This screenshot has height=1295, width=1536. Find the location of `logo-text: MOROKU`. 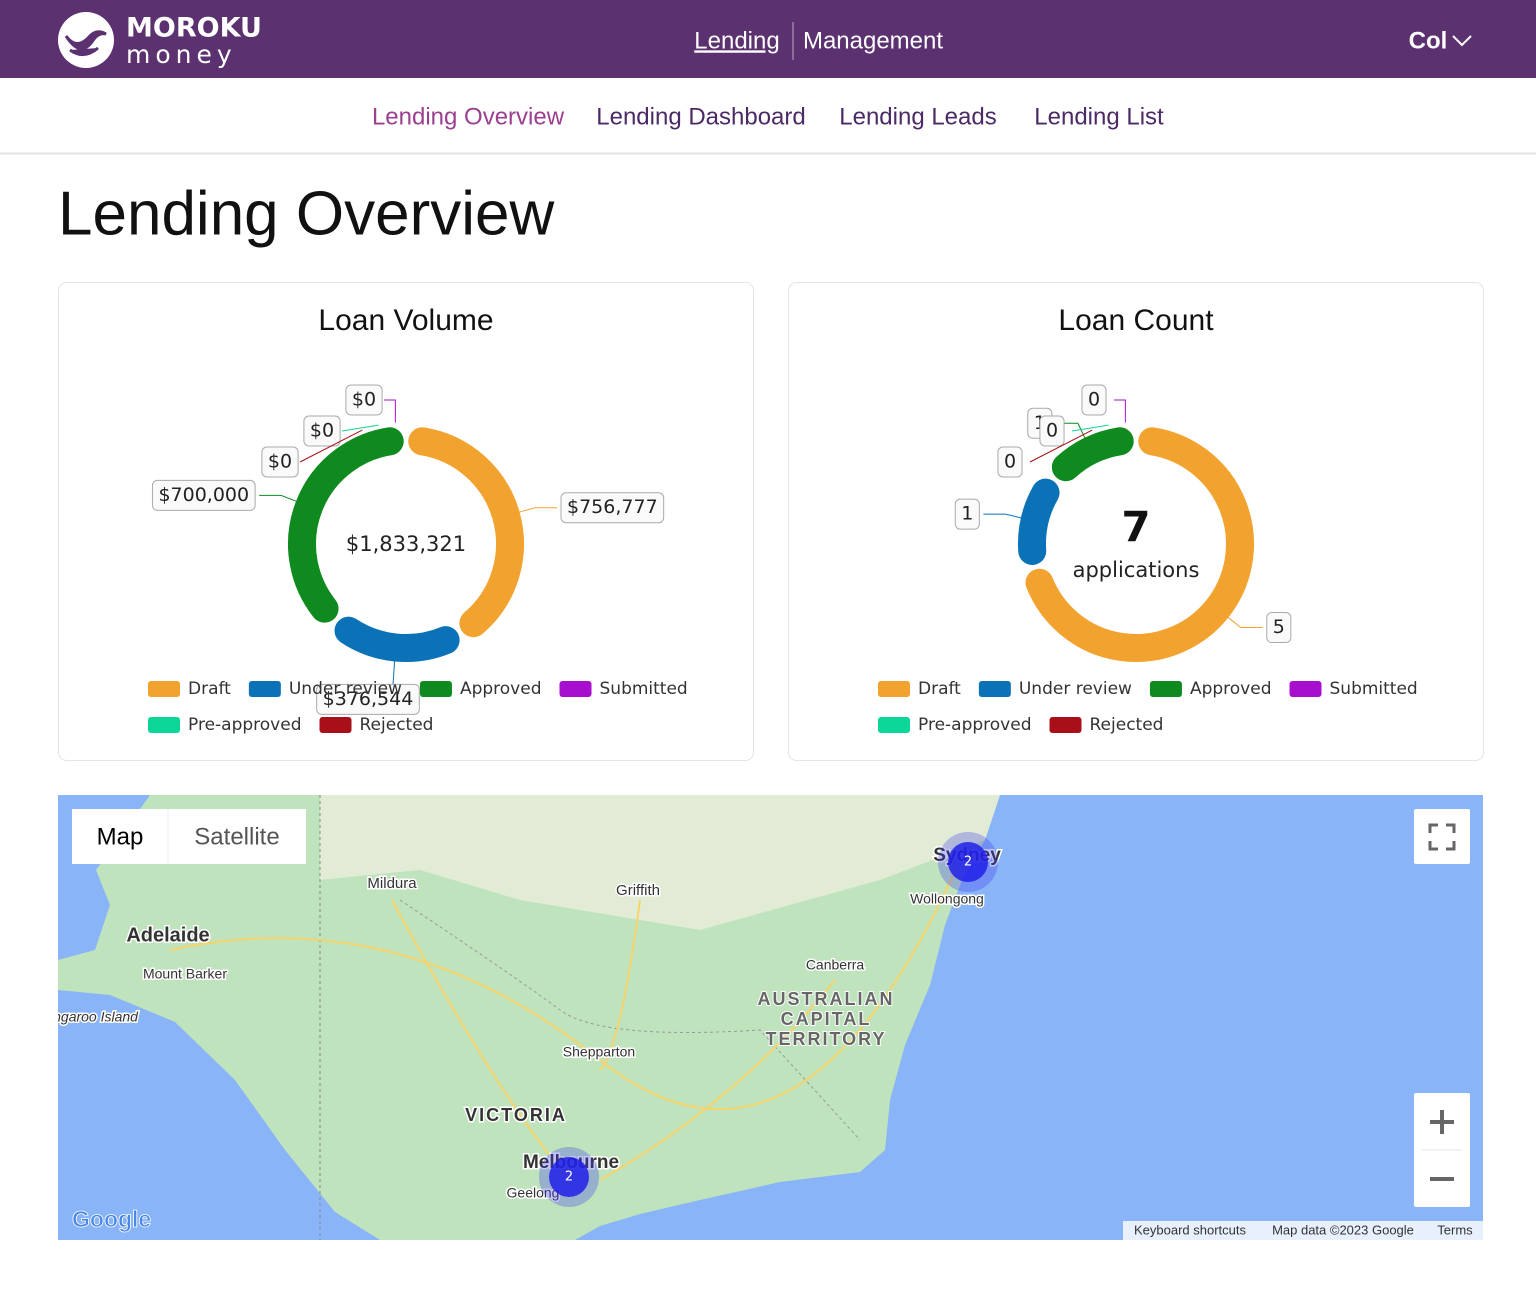

logo-text: MOROKU is located at coordinates (194, 28).